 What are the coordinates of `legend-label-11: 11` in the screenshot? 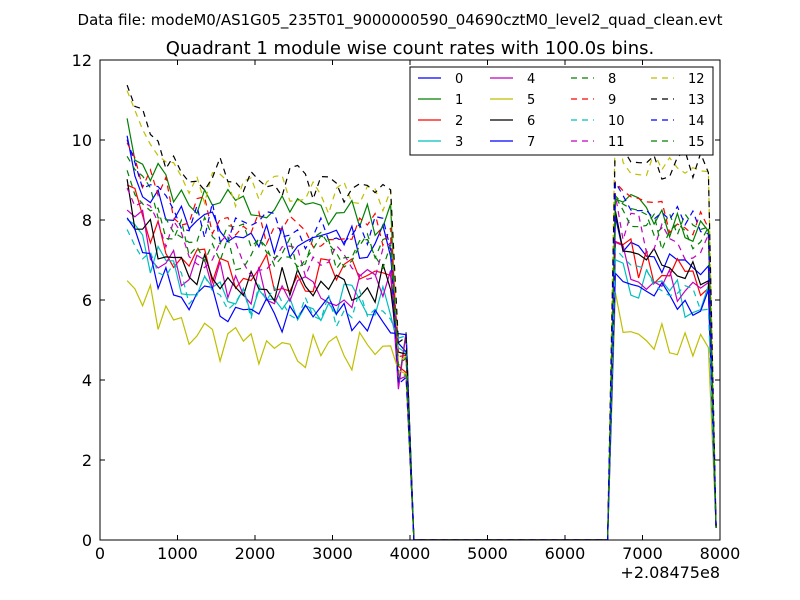 It's located at (616, 142).